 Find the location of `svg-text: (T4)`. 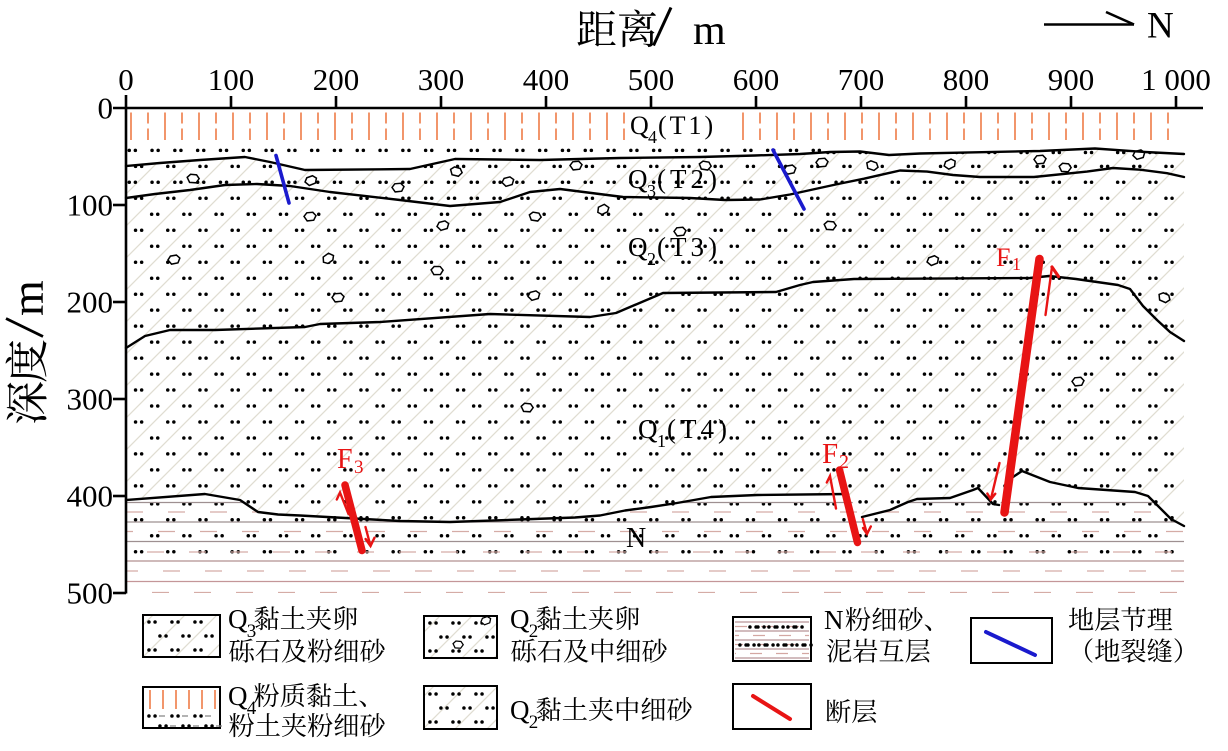

svg-text: (T4) is located at coordinates (699, 429).